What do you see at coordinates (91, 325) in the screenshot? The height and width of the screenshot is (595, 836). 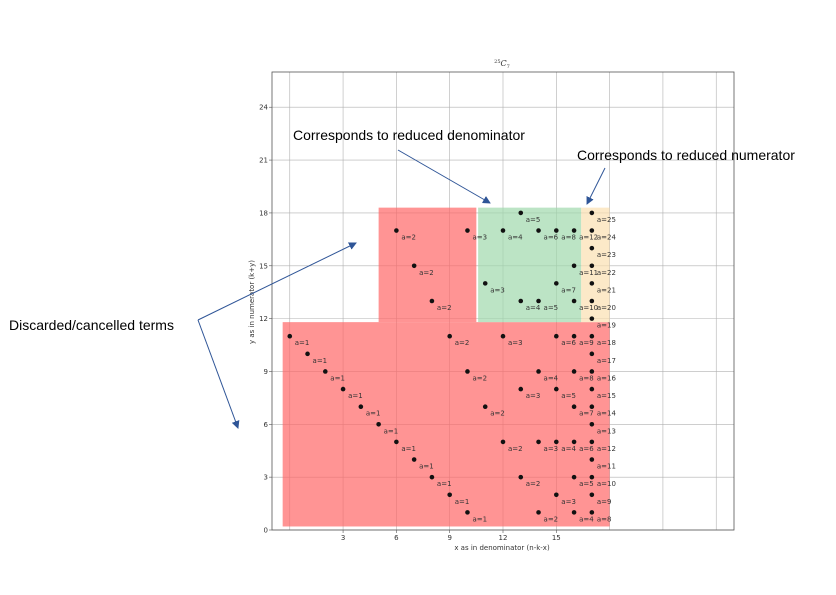 I see `annotation-discarded: Discarded/cancelled terms` at bounding box center [91, 325].